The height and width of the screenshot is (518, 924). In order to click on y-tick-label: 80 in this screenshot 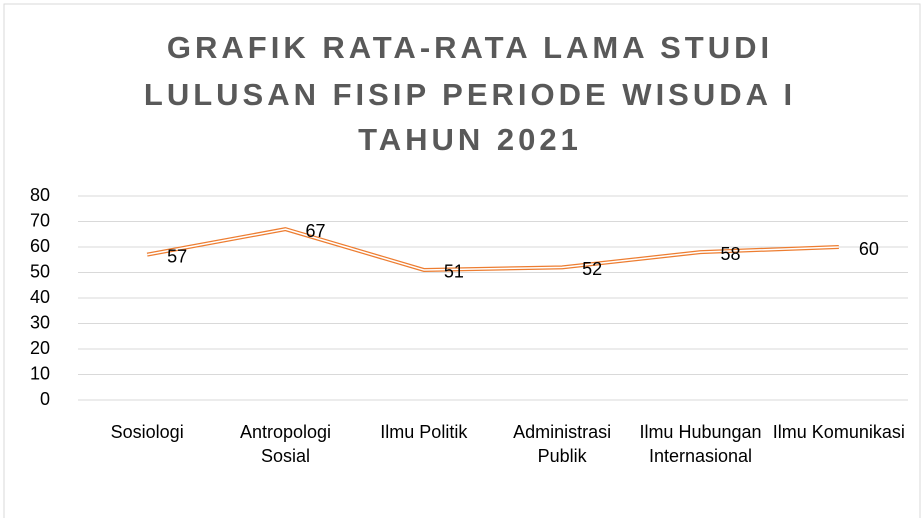, I will do `click(40, 195)`.